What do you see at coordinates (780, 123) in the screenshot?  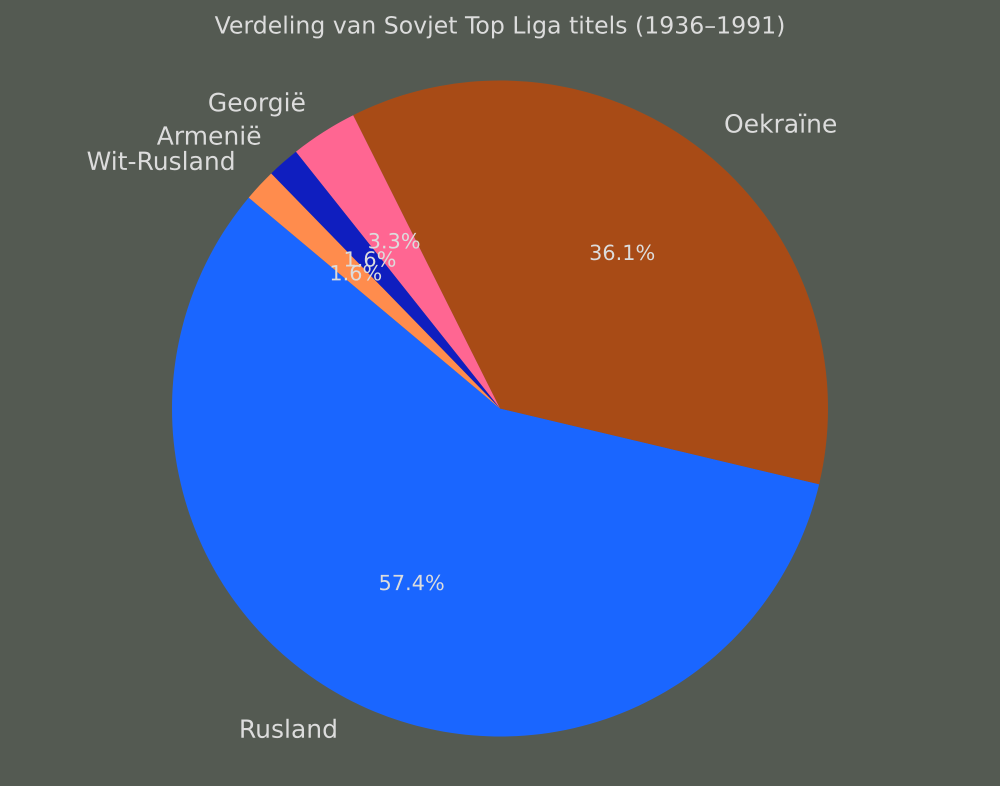 I see `slice-label: Oekraïne` at bounding box center [780, 123].